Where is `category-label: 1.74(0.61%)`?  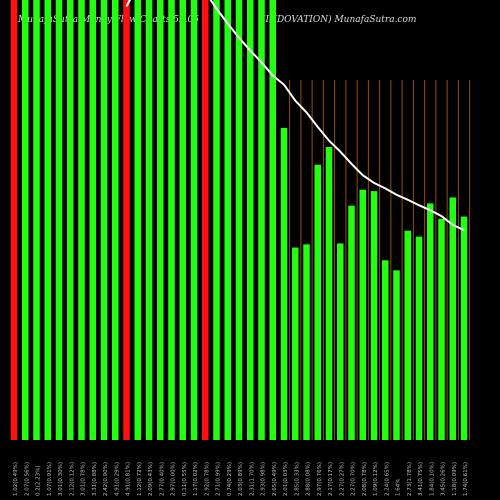 category-label: 1.74(0.61%) is located at coordinates (466, 479).